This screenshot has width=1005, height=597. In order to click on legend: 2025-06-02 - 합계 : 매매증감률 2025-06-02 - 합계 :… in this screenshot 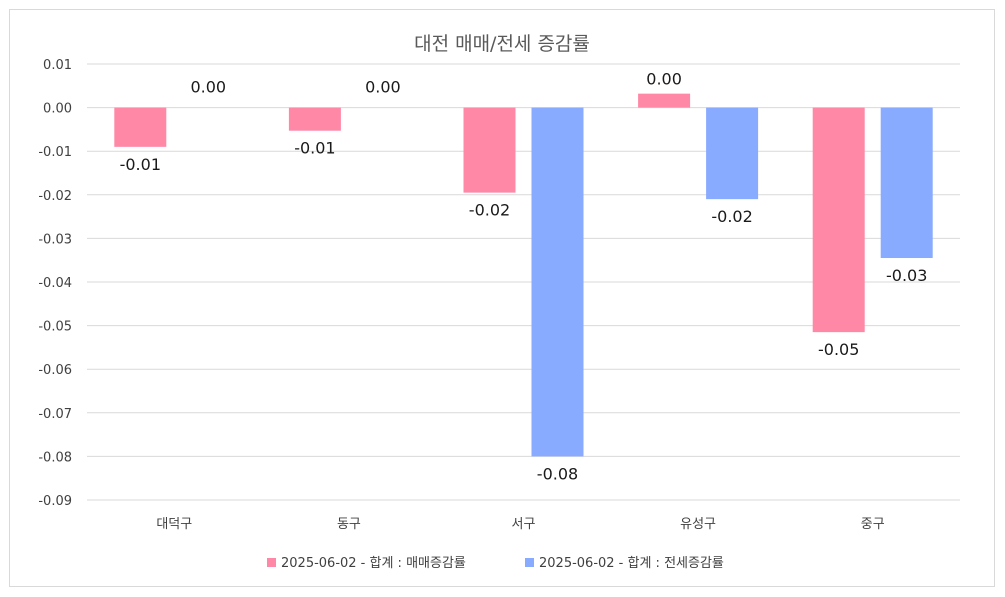, I will do `click(495, 563)`.